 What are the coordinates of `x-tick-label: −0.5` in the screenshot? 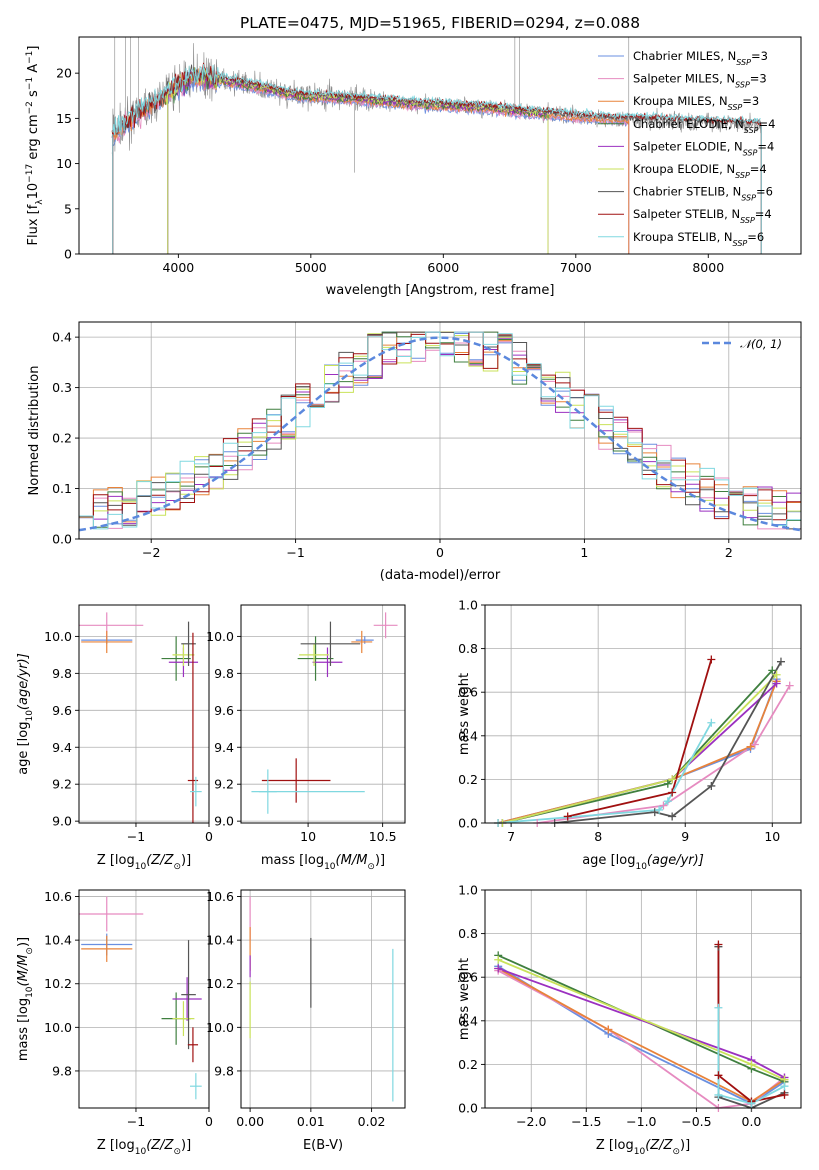 It's located at (696, 1121).